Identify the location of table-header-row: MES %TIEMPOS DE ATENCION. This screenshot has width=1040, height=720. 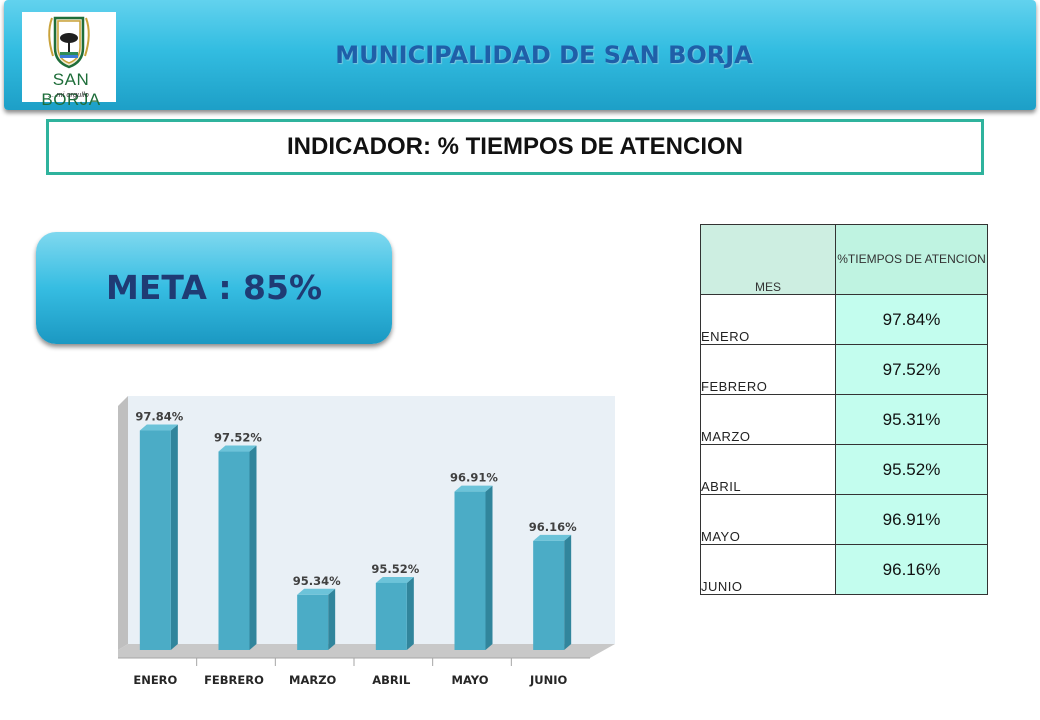
(844, 259).